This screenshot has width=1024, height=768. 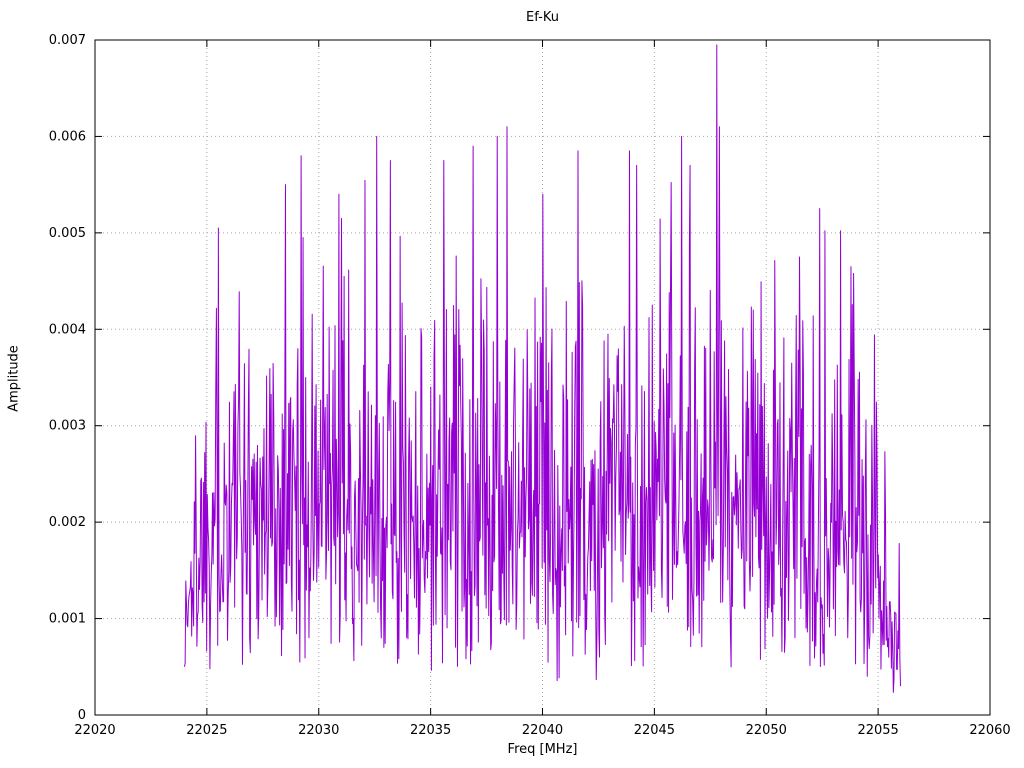 What do you see at coordinates (430, 730) in the screenshot?
I see `x-tick-label: 22035` at bounding box center [430, 730].